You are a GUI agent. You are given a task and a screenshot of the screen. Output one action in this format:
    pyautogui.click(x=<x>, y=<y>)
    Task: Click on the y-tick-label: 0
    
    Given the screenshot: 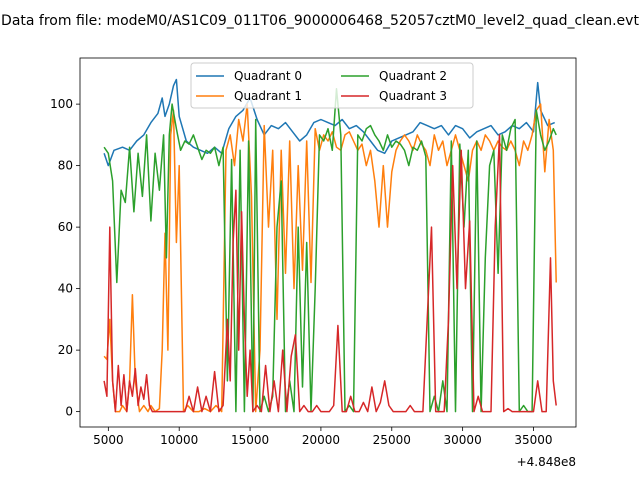 What is the action you would take?
    pyautogui.click(x=69, y=412)
    